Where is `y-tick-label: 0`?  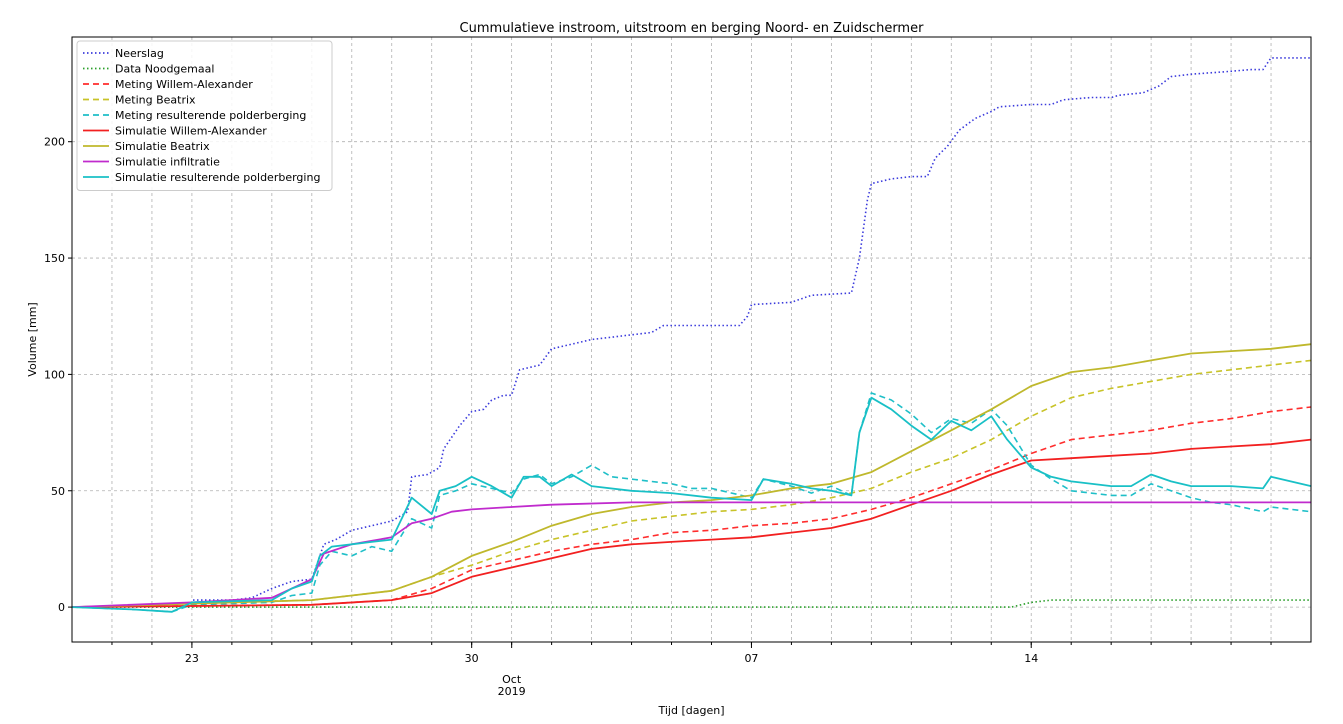 y-tick-label: 0 is located at coordinates (61, 607).